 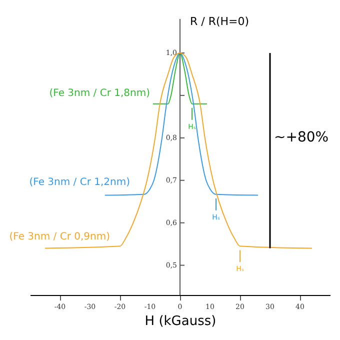 What do you see at coordinates (301, 138) in the screenshot?
I see `annotation: ~+80%` at bounding box center [301, 138].